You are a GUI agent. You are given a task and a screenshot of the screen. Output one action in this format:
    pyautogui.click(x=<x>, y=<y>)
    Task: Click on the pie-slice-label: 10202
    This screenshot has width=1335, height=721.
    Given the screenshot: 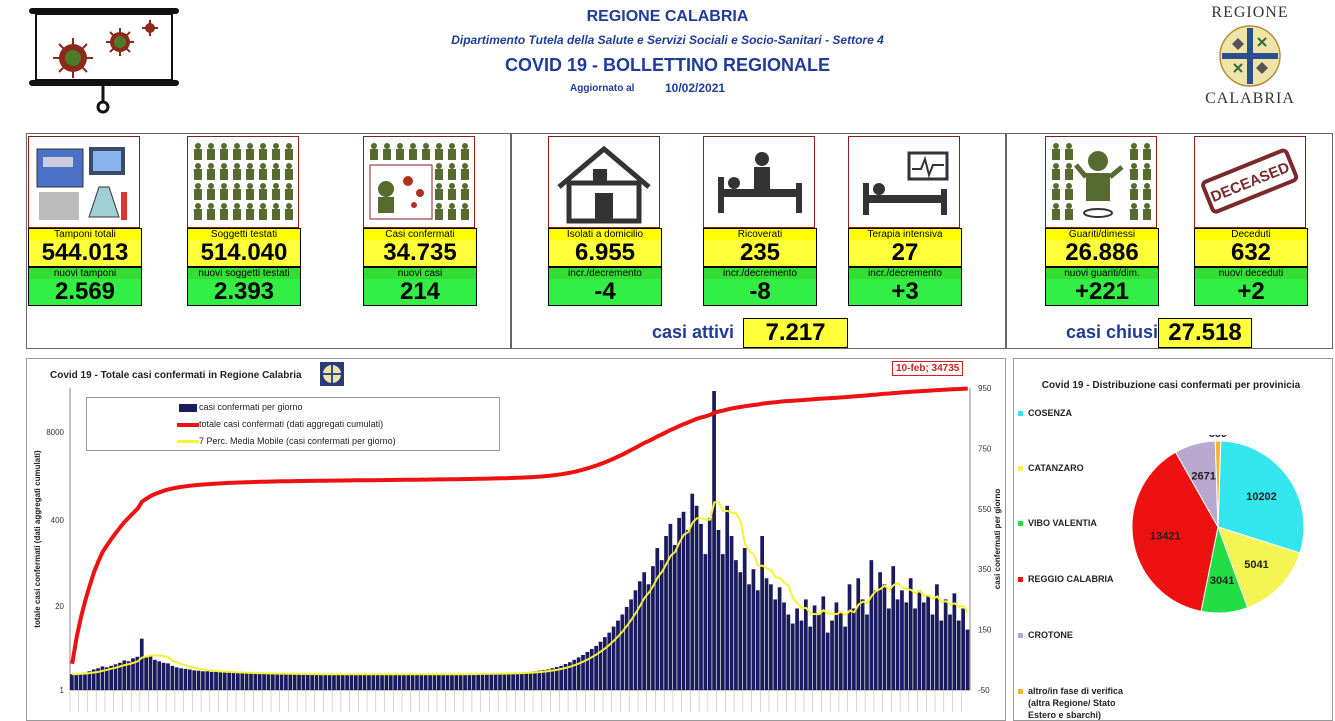 What is the action you would take?
    pyautogui.click(x=1261, y=497)
    